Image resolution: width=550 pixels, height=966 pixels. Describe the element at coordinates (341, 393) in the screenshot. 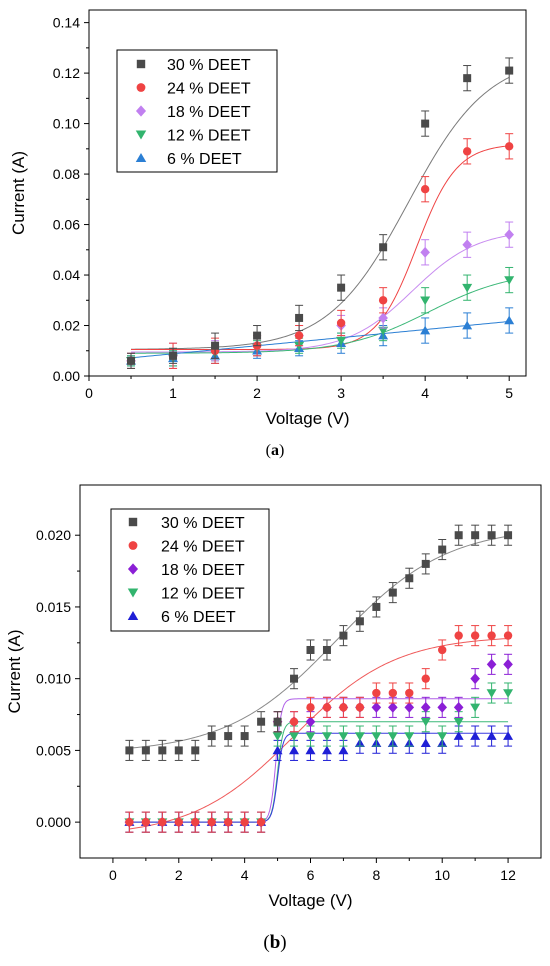

I see `x-tick-label: 3` at that location.